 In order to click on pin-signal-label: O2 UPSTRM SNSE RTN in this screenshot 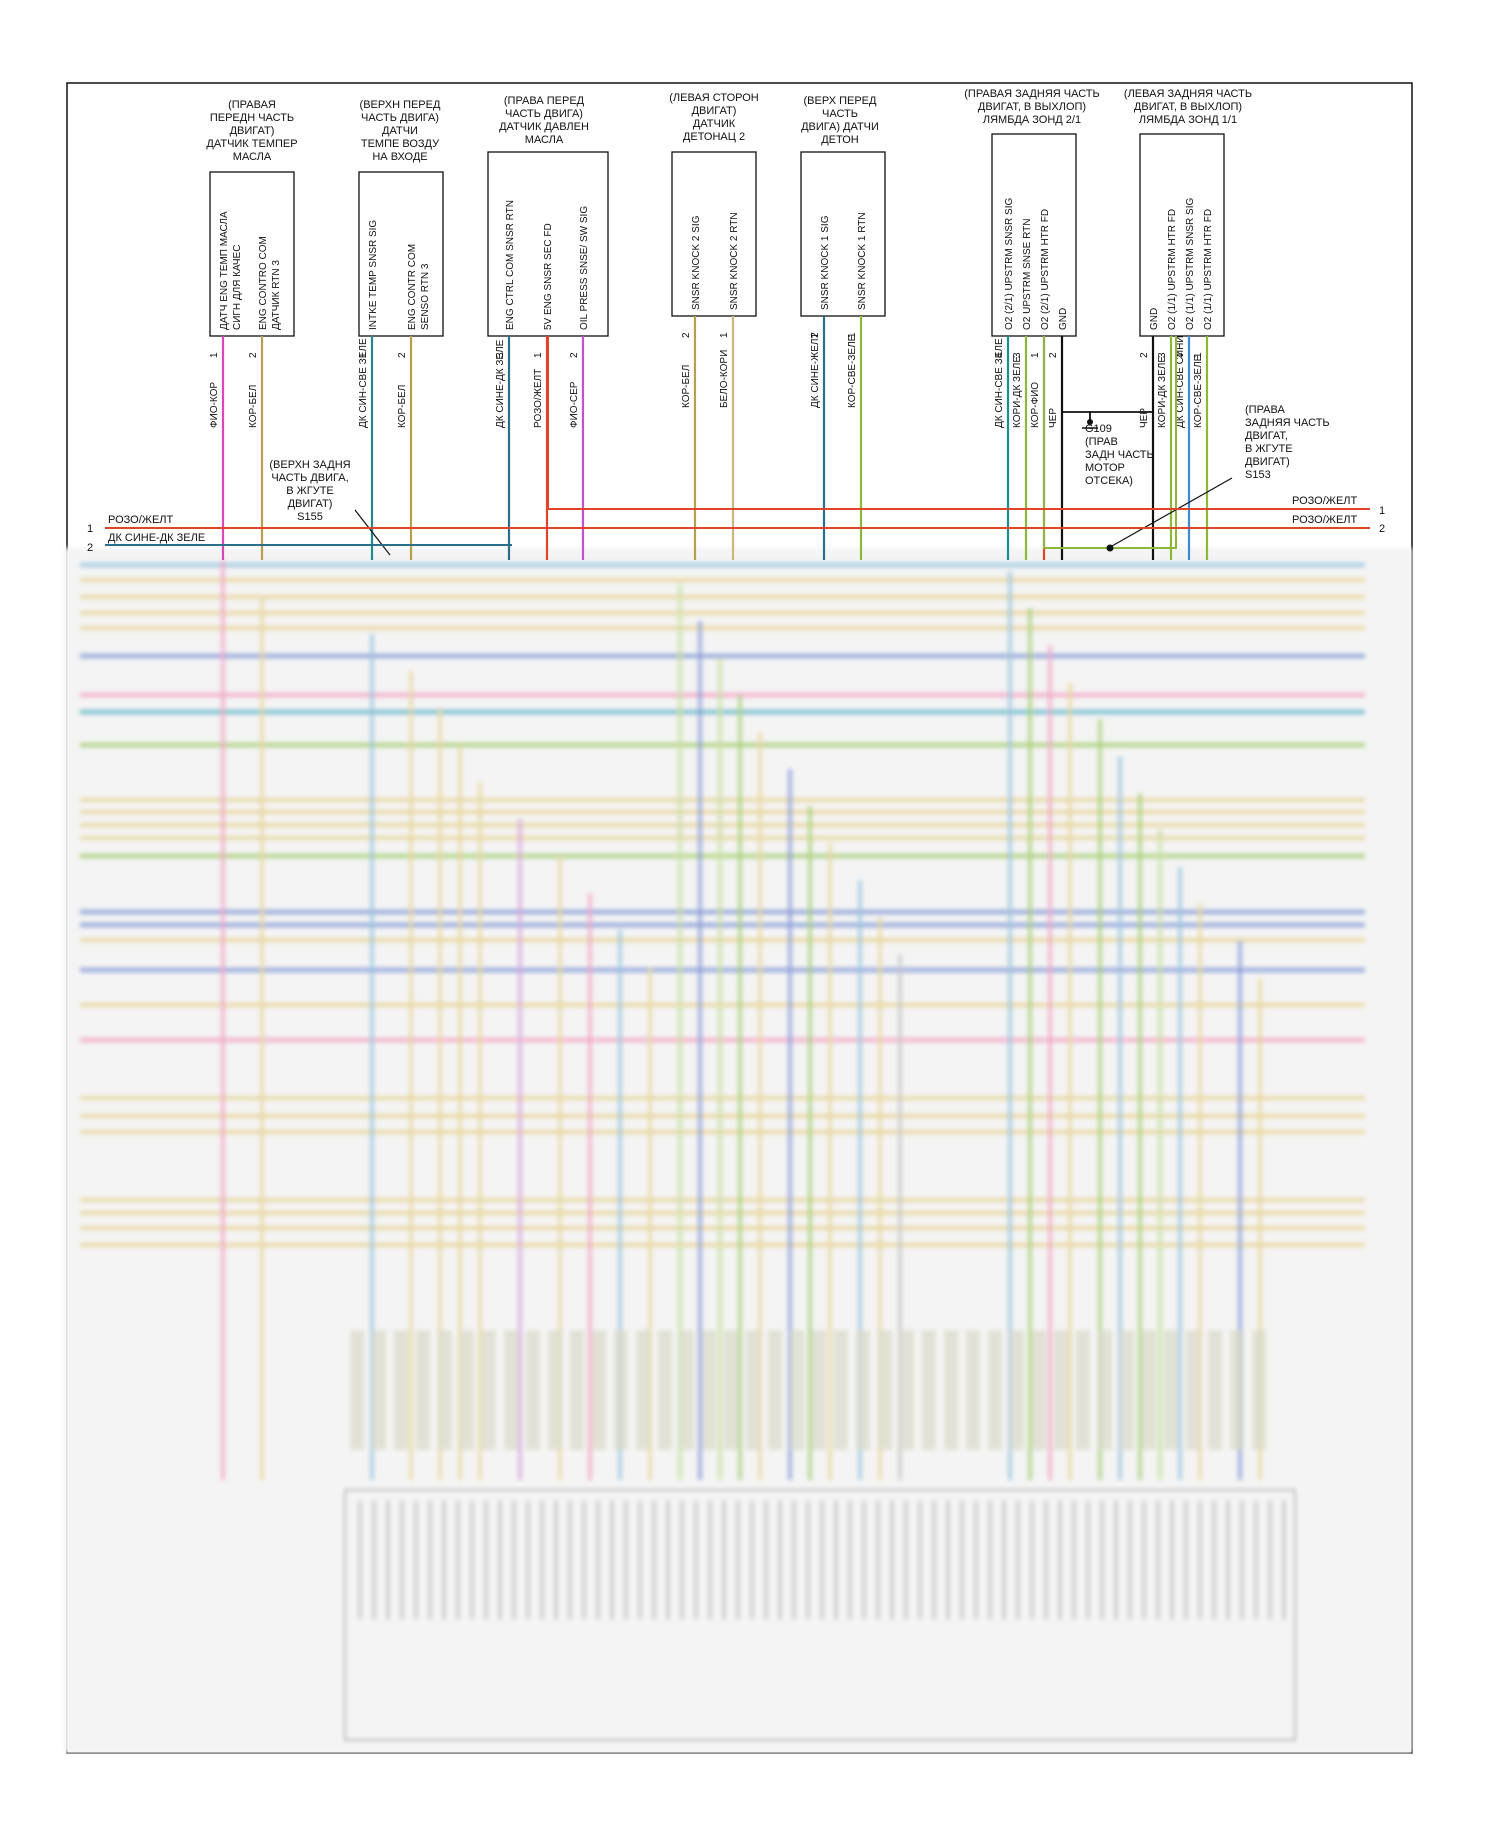, I will do `click(1027, 275)`.